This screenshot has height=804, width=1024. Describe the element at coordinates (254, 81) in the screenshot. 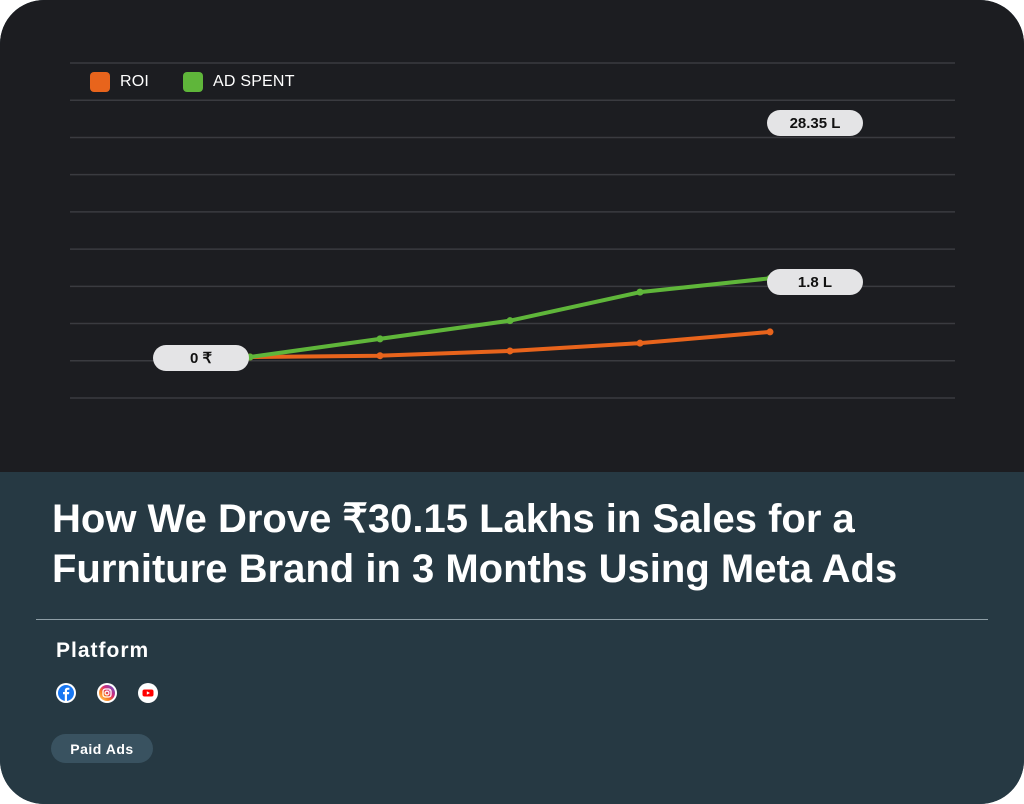

I see `legend-label-ad-spent: AD SPENT` at that location.